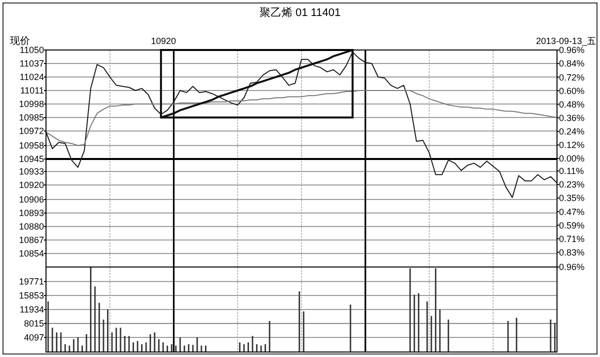 This screenshot has width=600, height=357. I want to click on y-tick-label: 10998, so click(31, 104).